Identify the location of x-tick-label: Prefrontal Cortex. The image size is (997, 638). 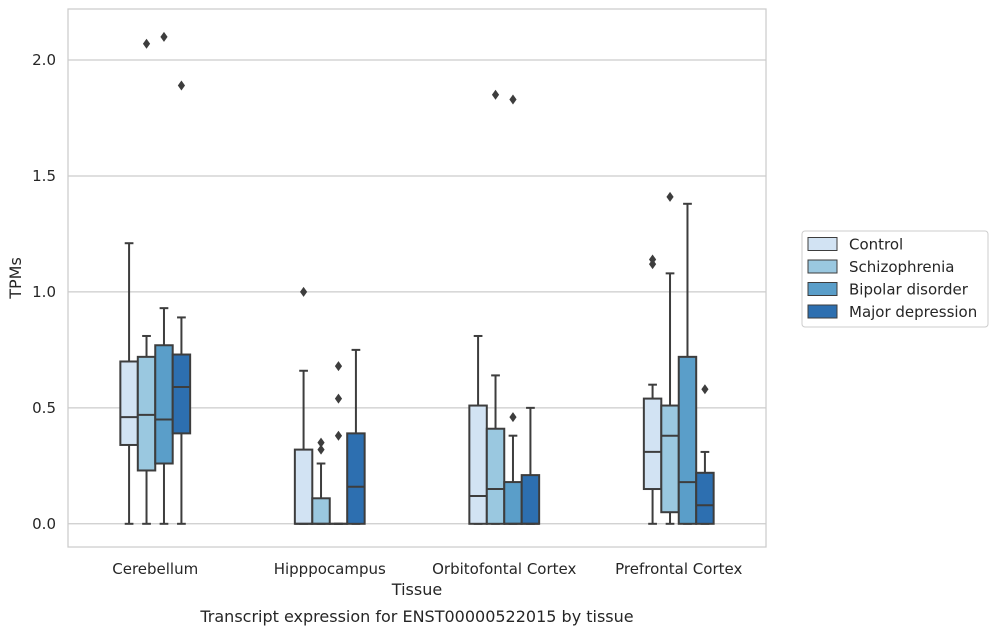
(678, 569).